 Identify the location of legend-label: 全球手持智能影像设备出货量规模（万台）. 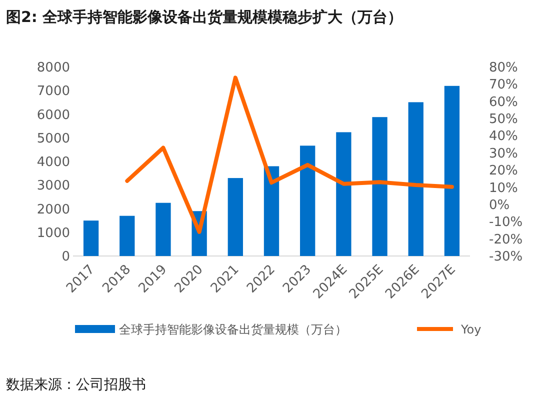
(233, 329).